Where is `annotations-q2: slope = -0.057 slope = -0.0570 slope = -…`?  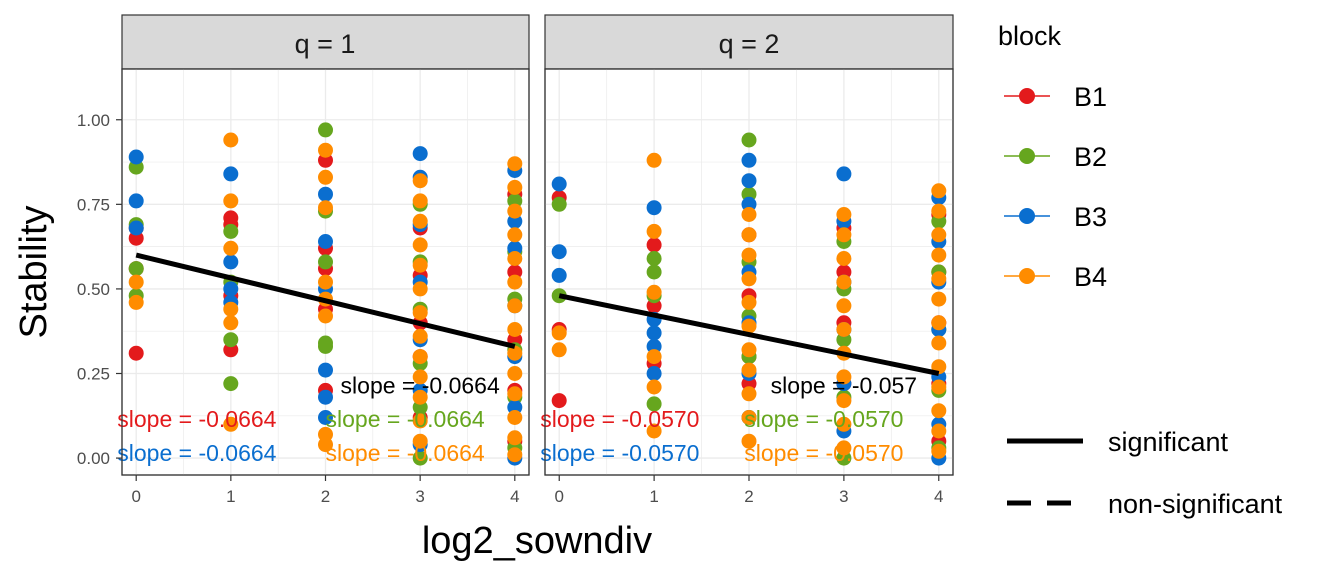 annotations-q2: slope = -0.057 slope = -0.0570 slope = -… is located at coordinates (728, 419).